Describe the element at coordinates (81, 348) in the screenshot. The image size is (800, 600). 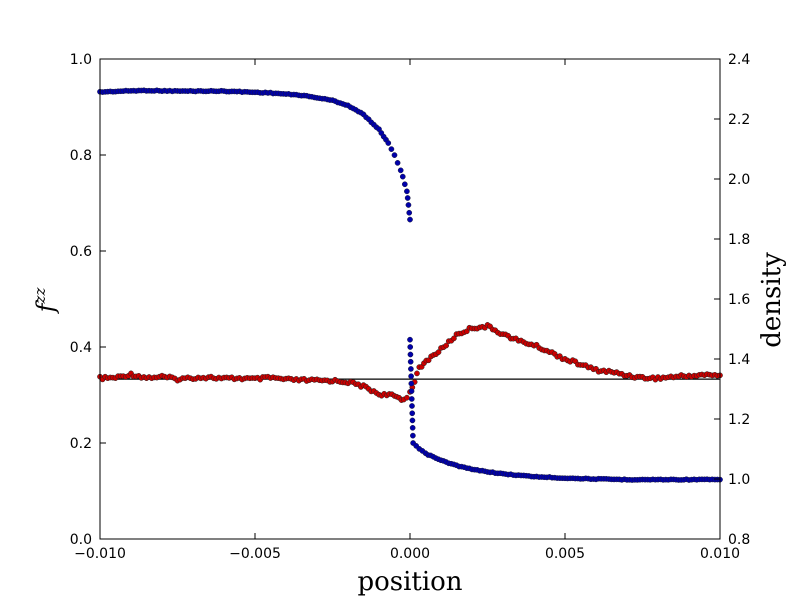
I see `y-left-tick-label: 0.4` at that location.